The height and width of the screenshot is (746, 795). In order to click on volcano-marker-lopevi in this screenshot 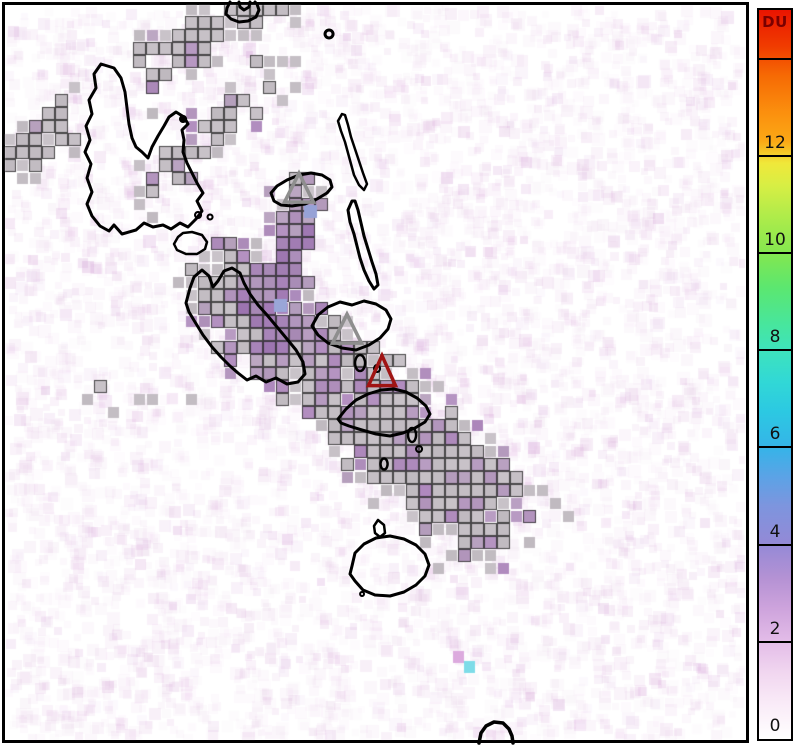, I will do `click(382, 369)`.